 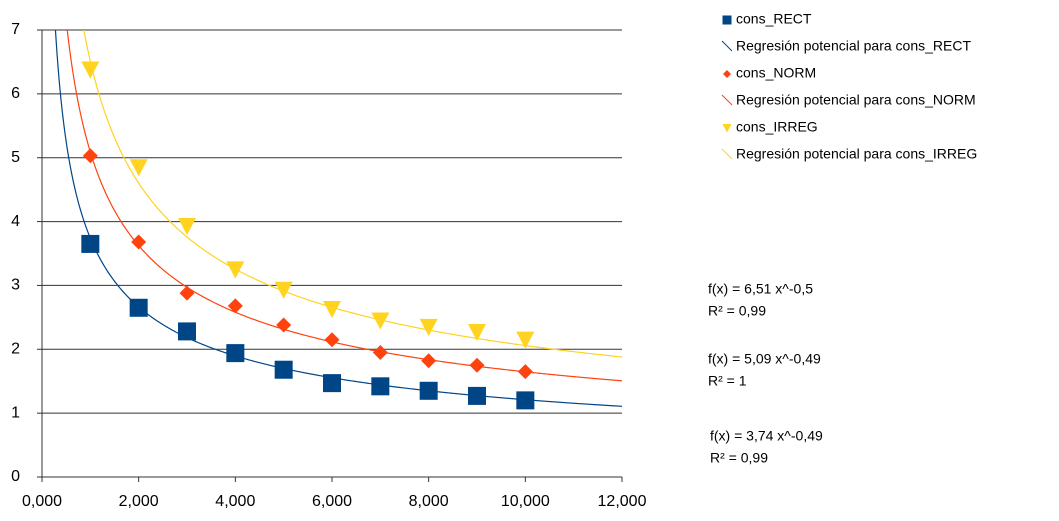 I want to click on legend-label: cons_IRREG, so click(x=777, y=127).